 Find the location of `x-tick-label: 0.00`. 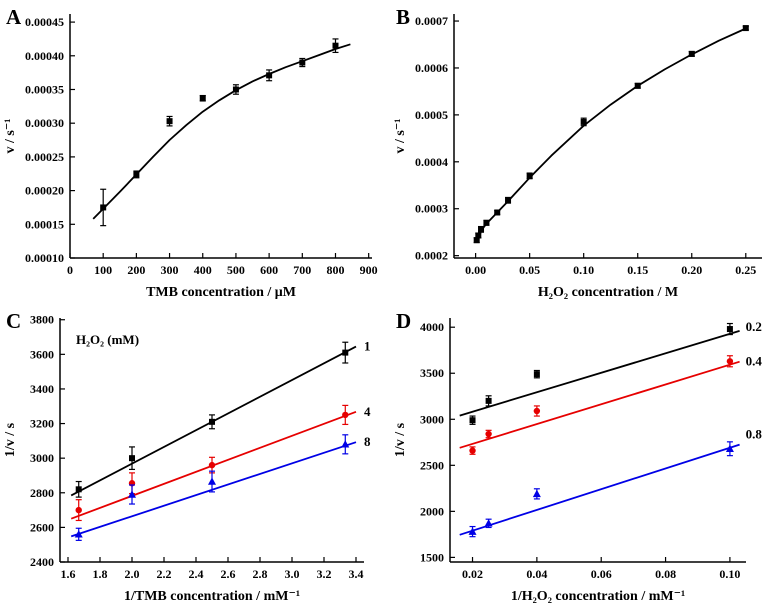

x-tick-label: 0.00 is located at coordinates (475, 270).